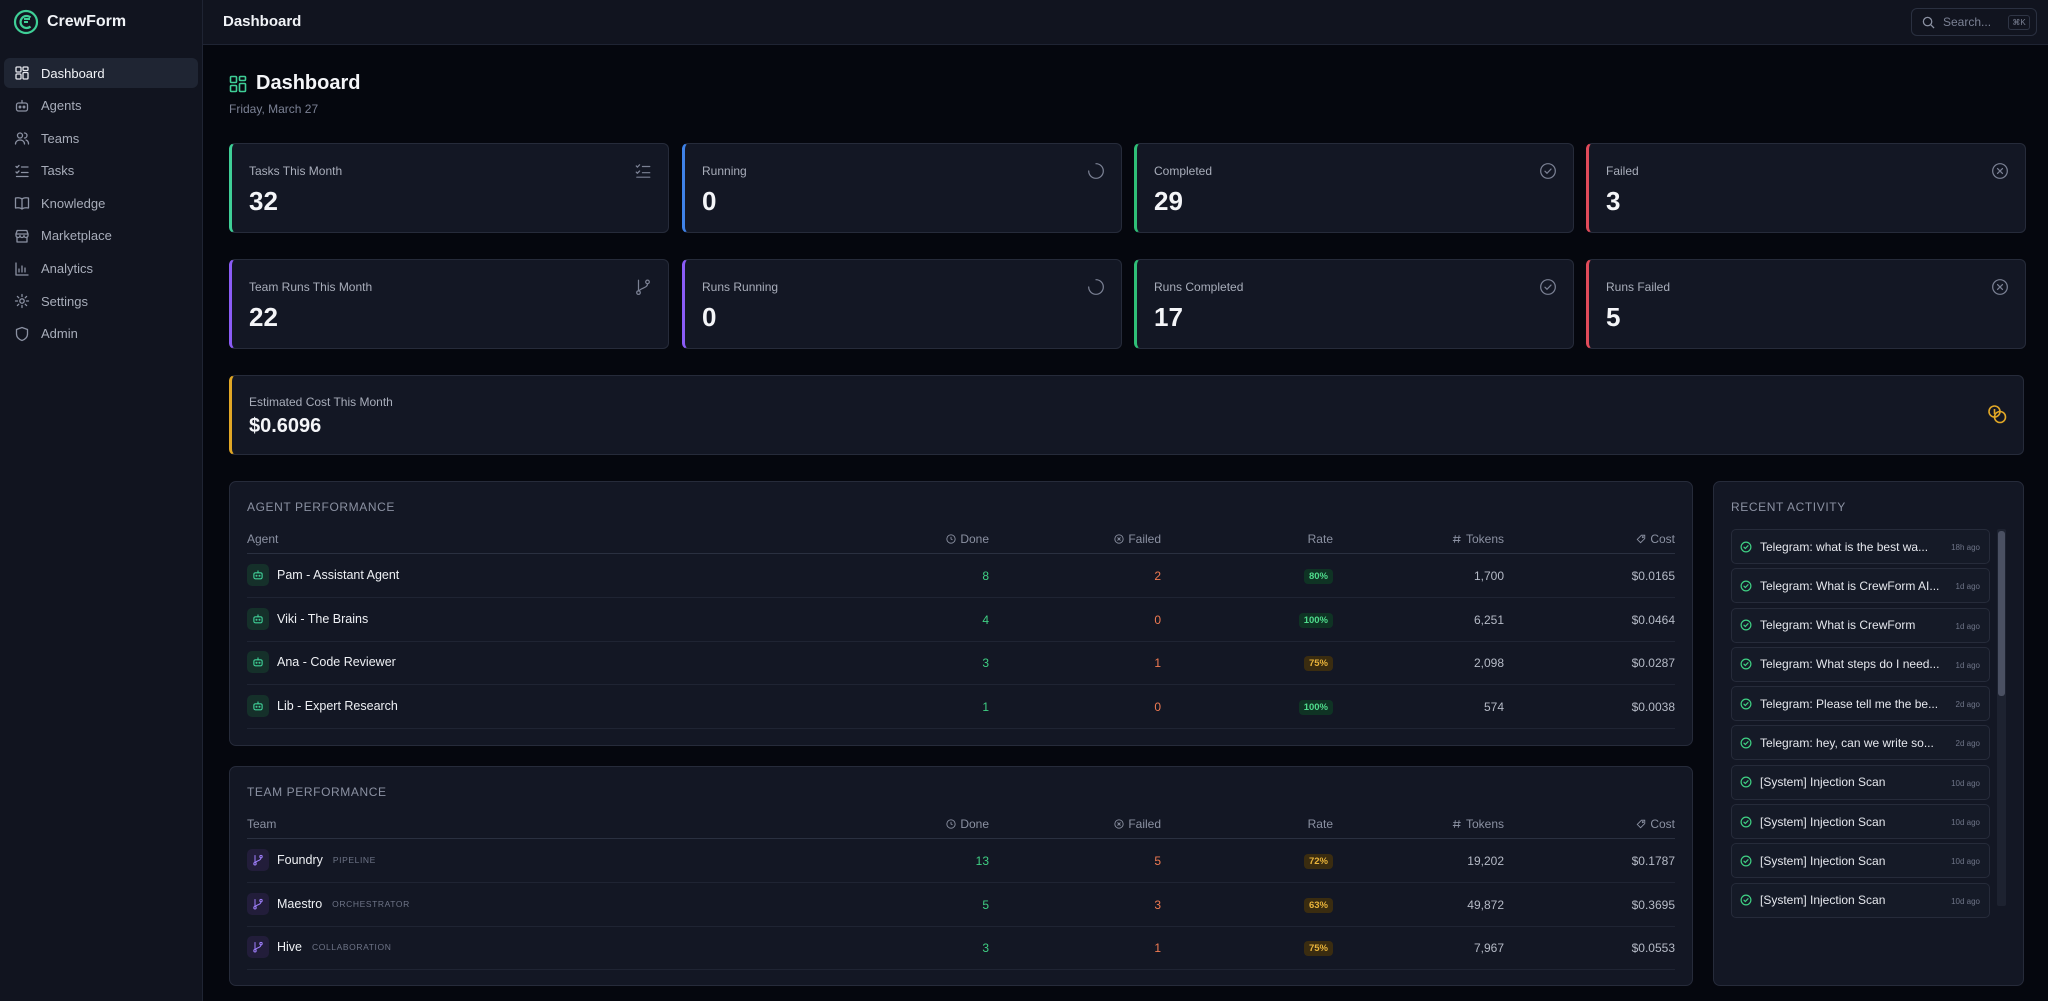  What do you see at coordinates (1653, 706) in the screenshot?
I see `row-cost: $0.0038` at bounding box center [1653, 706].